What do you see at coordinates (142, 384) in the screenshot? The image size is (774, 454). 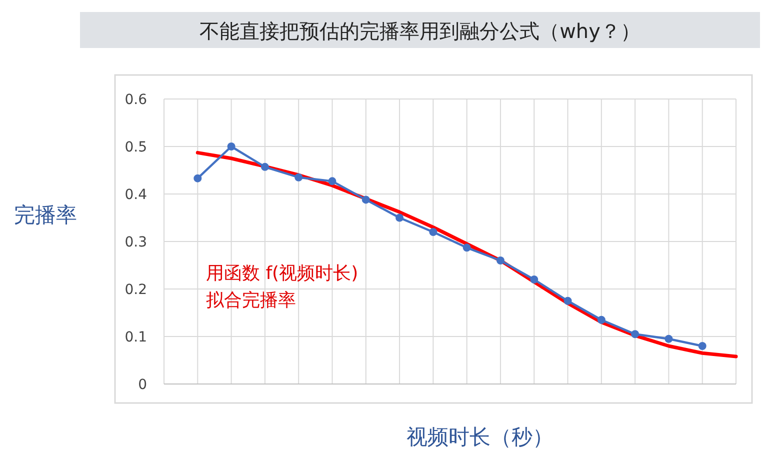 I see `y-tick-label: 0` at bounding box center [142, 384].